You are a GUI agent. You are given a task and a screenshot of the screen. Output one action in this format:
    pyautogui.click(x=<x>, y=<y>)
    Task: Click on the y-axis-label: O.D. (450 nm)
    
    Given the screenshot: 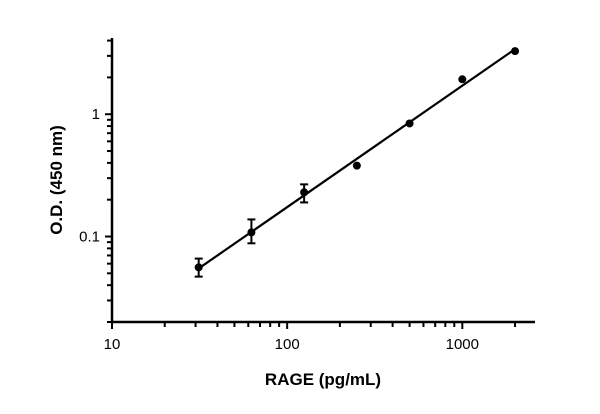 What is the action you would take?
    pyautogui.click(x=56, y=180)
    